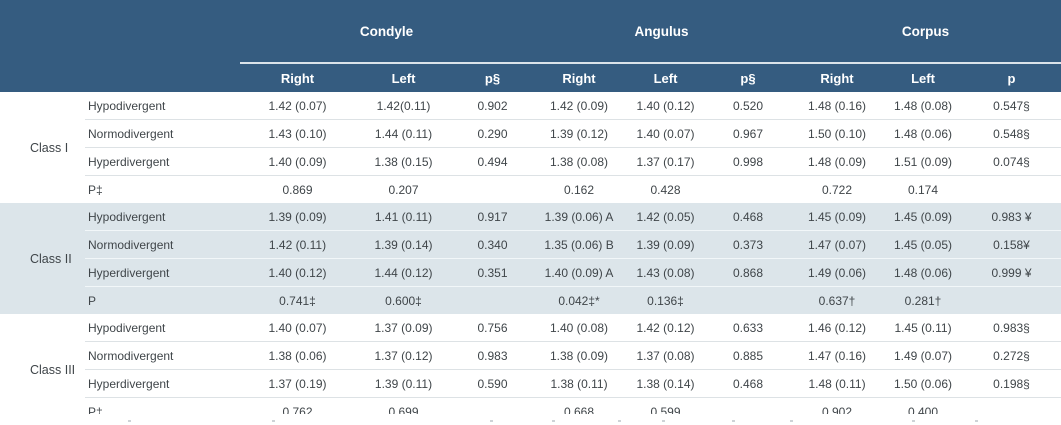 This screenshot has height=425, width=1061. Describe the element at coordinates (42, 258) in the screenshot. I see `class-label-cell: Class II` at that location.